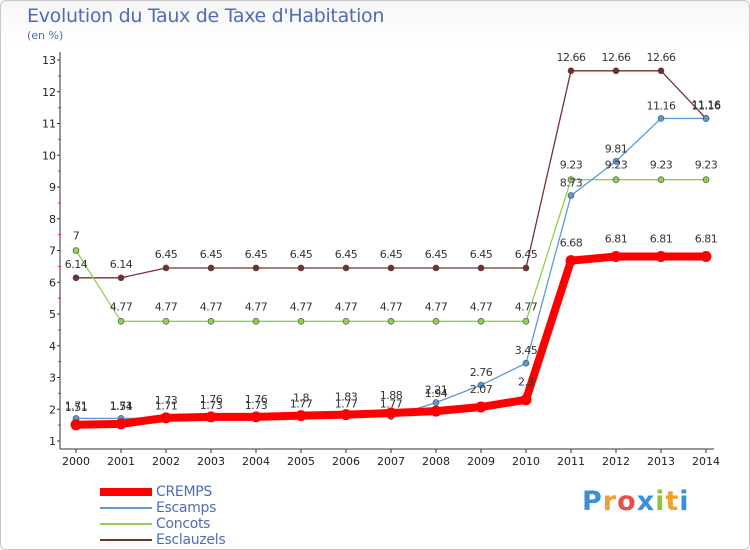 This screenshot has height=550, width=750. I want to click on brand-letter: o, so click(627, 501).